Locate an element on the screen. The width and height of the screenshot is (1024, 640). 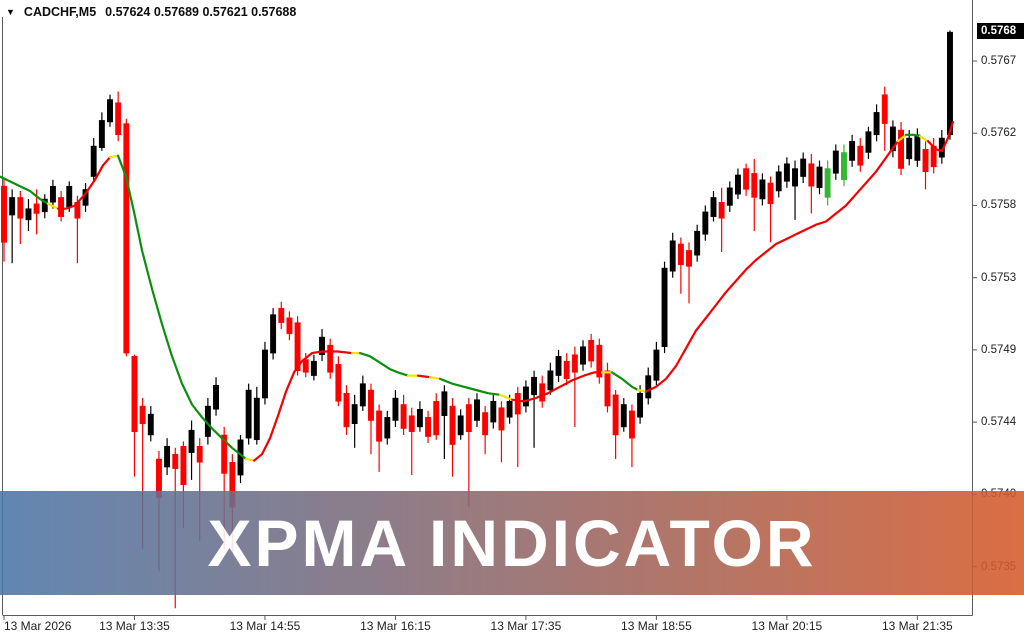
symbol-dropdown-icon: ▼ is located at coordinates (10, 11).